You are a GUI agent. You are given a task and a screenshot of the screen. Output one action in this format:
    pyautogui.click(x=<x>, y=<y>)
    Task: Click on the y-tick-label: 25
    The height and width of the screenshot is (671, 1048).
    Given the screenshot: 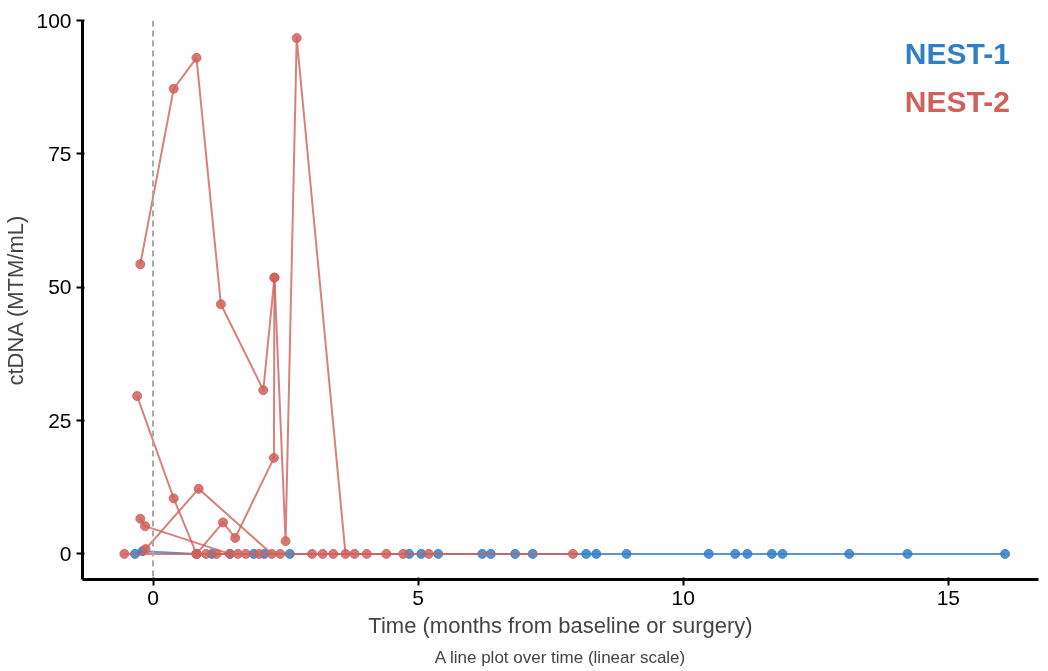 What is the action you would take?
    pyautogui.click(x=60, y=420)
    